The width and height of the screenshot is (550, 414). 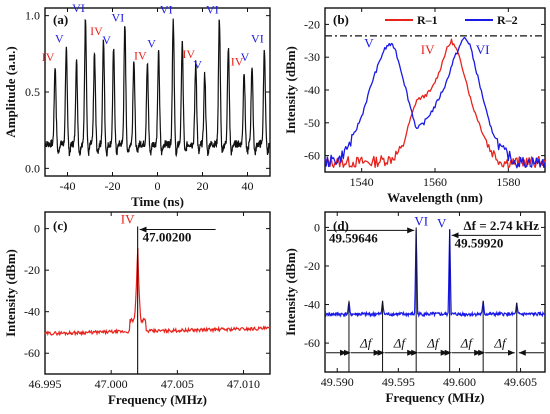 What do you see at coordinates (502, 225) in the screenshot?
I see `delta-f-annotation: Δf = 2.74 kHz` at bounding box center [502, 225].